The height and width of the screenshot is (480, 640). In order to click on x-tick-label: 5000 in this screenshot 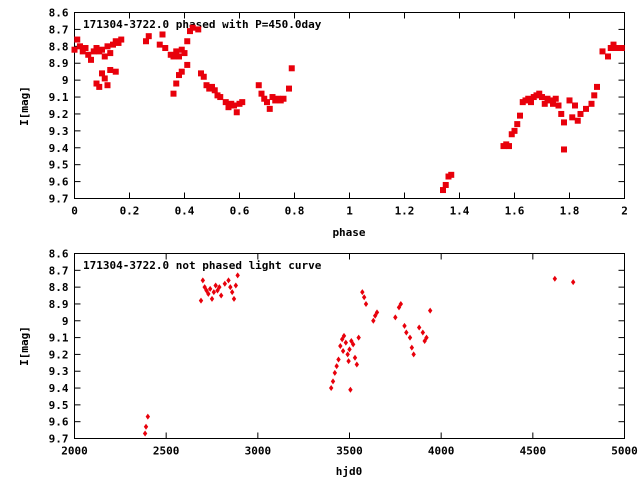, I will do `click(624, 451)`.